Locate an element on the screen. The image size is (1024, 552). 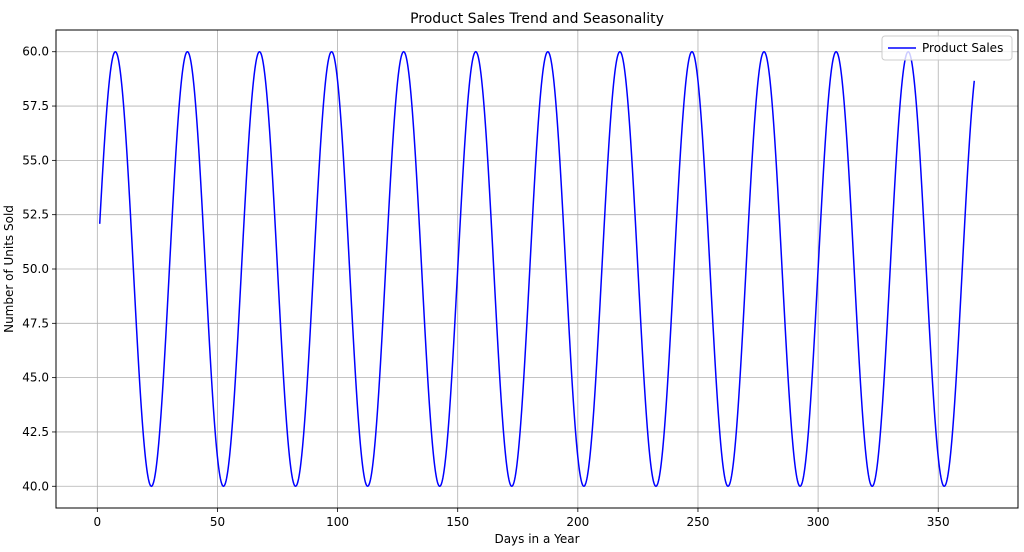
y-tick-label: 40.0 is located at coordinates (35, 486).